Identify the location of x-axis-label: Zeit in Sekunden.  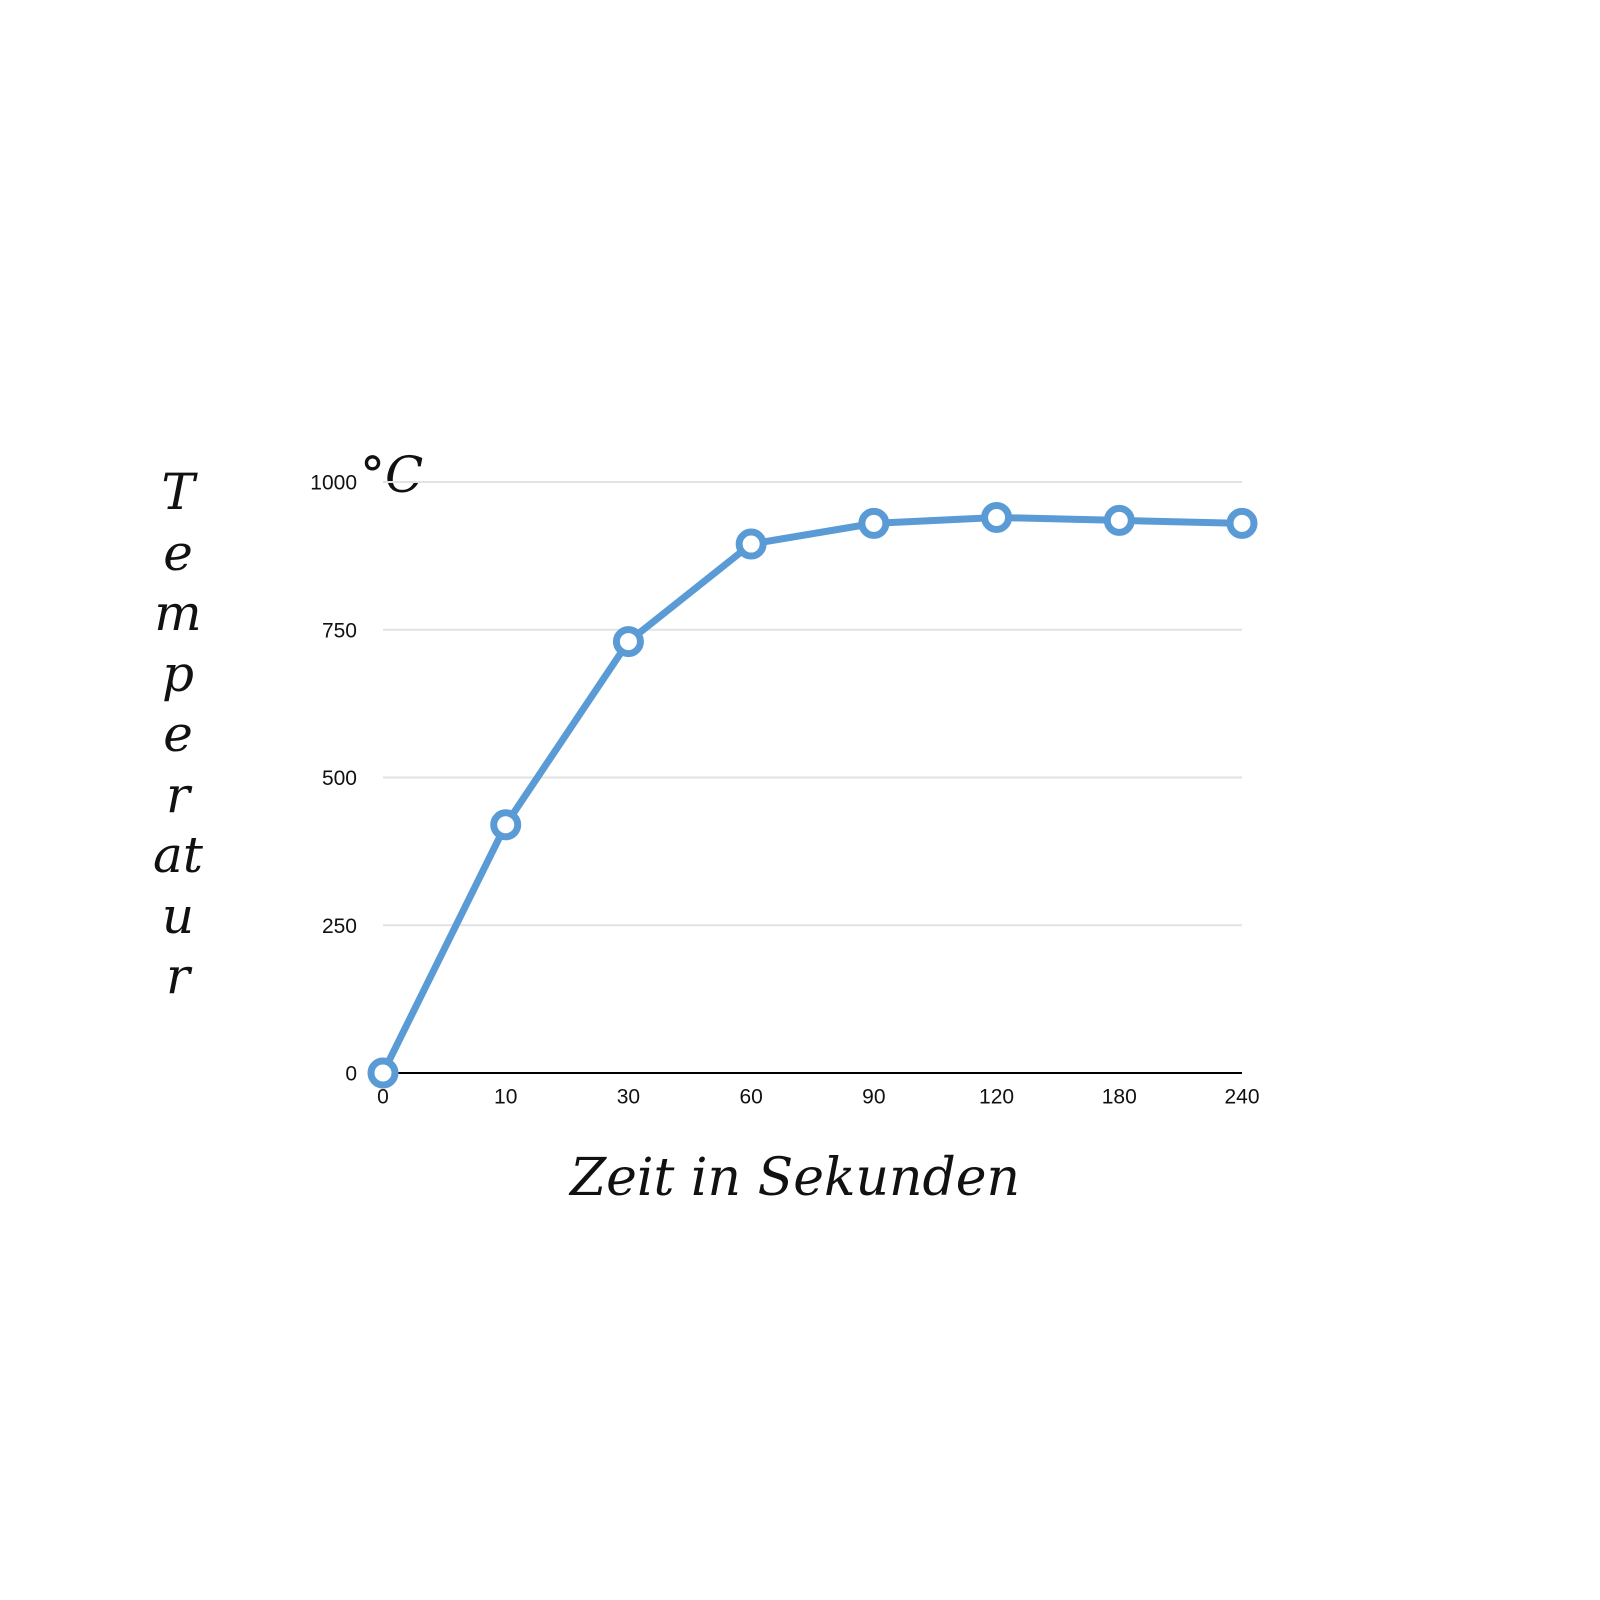
(794, 1178).